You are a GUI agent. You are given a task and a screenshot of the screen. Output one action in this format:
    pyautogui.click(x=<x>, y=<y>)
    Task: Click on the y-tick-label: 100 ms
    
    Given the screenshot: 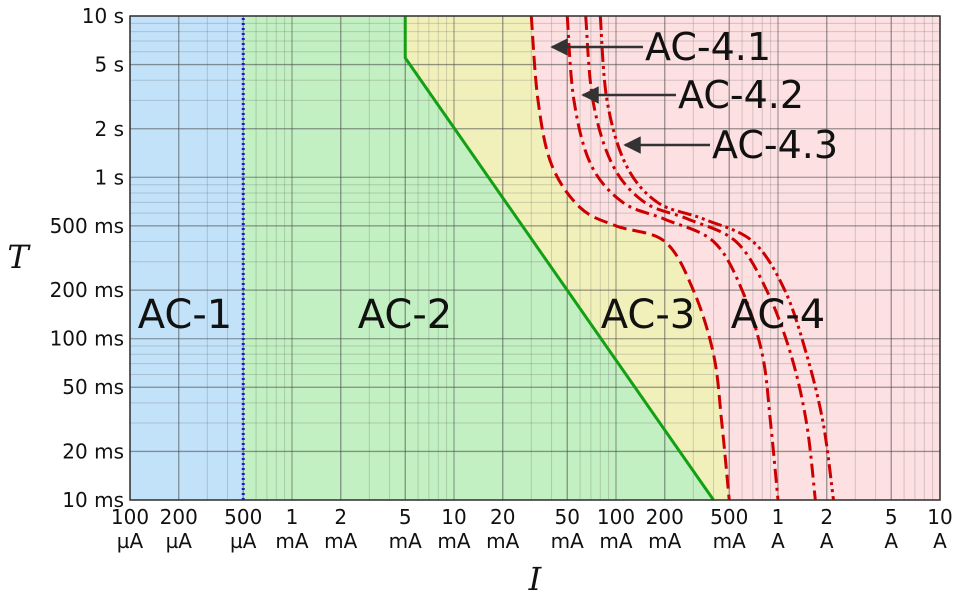 What is the action you would take?
    pyautogui.click(x=87, y=339)
    